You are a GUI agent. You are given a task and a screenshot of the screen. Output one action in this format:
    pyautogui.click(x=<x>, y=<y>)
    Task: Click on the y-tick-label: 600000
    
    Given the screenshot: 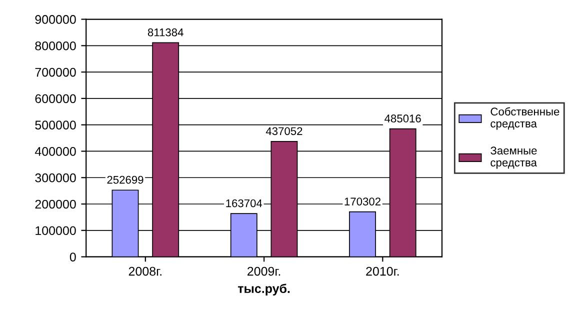 What is the action you would take?
    pyautogui.click(x=55, y=99)
    